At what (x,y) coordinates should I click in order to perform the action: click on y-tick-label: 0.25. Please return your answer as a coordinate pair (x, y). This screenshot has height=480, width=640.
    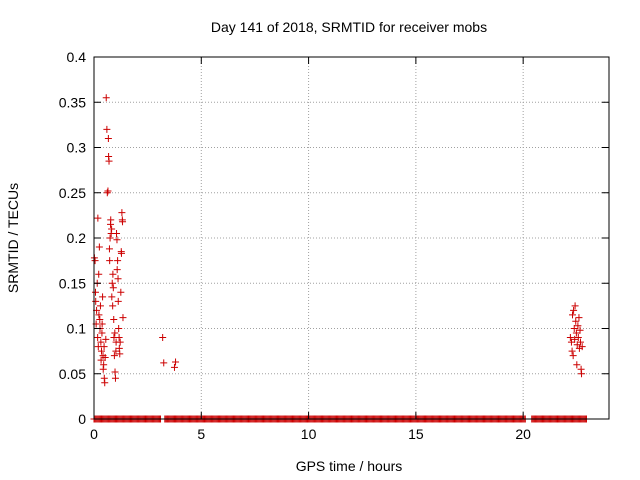
    Looking at the image, I should click on (72, 193).